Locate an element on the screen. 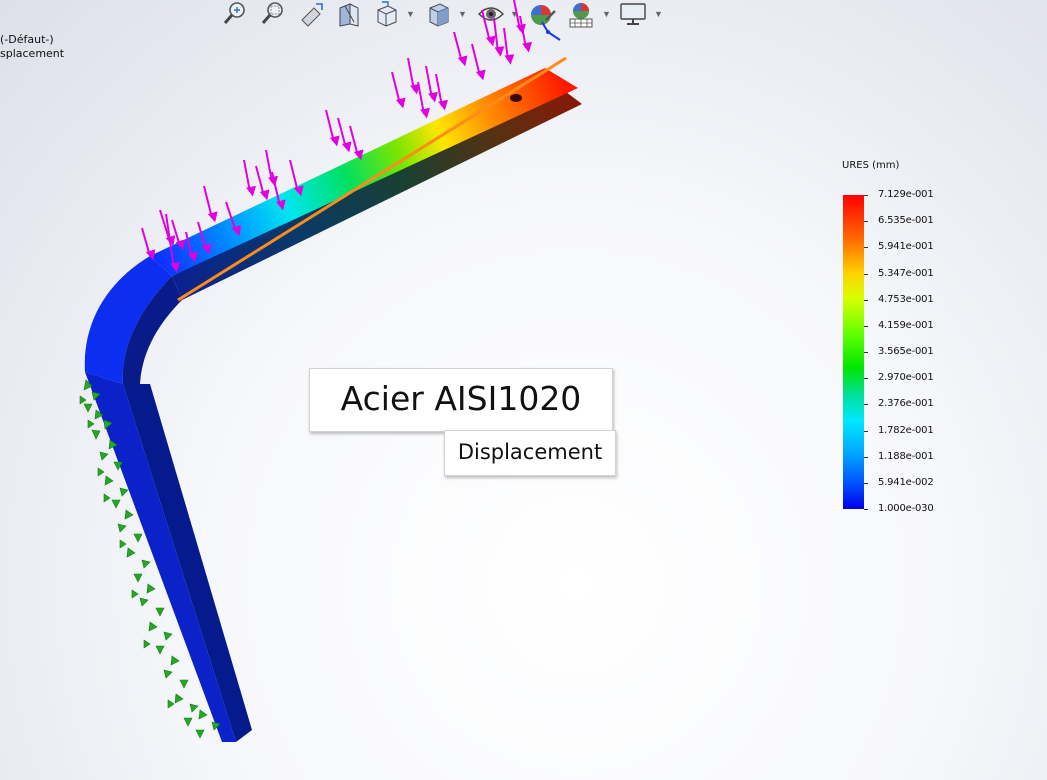 The image size is (1047, 780). zoom-to-area-icon is located at coordinates (273, 14).